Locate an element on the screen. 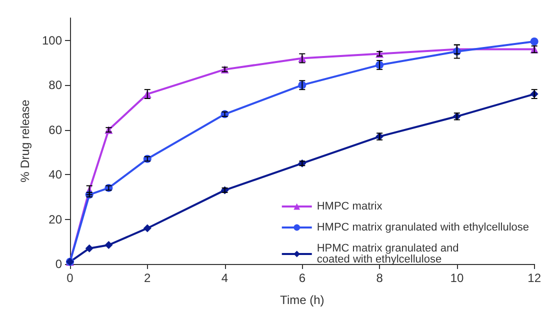 The height and width of the screenshot is (328, 552). x-tick-label: 2 is located at coordinates (148, 278).